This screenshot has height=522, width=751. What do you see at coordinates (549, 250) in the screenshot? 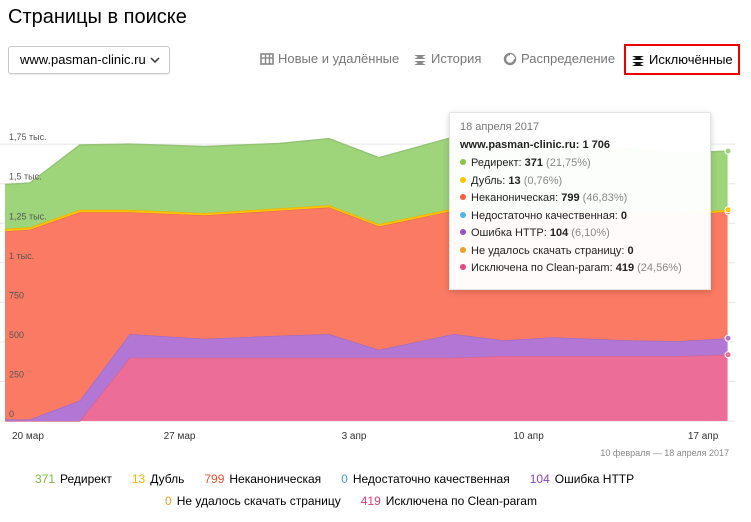
I see `tooltip-row-label: Не удалось скачать страницу:` at bounding box center [549, 250].